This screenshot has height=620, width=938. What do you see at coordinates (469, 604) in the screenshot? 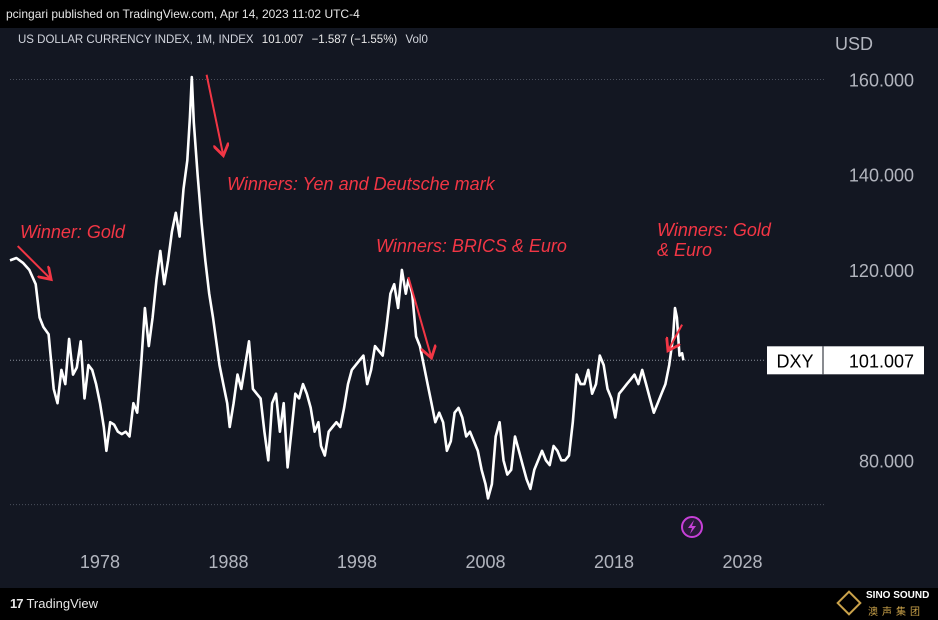
I see `footer: 17 TradingView SINO SOUND 澳声集团` at bounding box center [469, 604].